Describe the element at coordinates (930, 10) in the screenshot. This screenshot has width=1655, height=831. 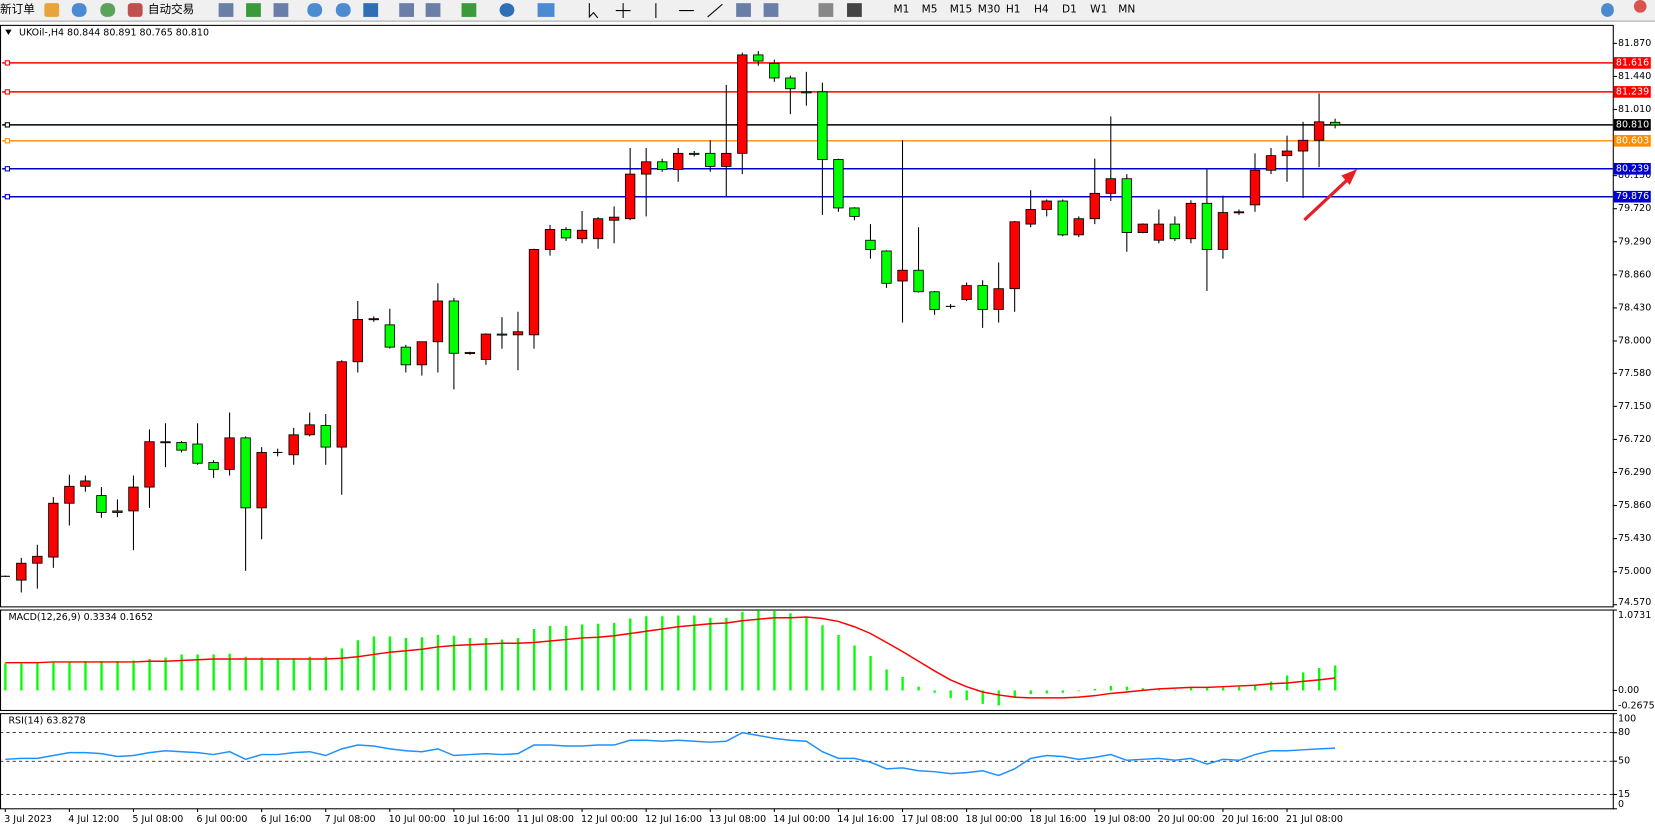
I see `timeframe-button: M5` at that location.